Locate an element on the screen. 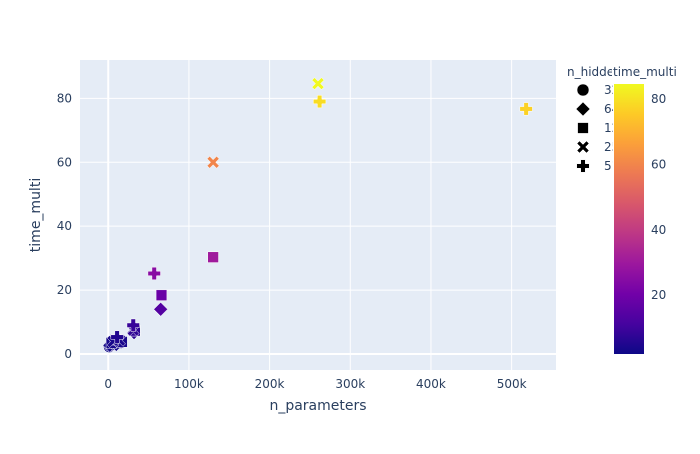 The width and height of the screenshot is (700, 454). x-tick-label: 500k is located at coordinates (512, 384).